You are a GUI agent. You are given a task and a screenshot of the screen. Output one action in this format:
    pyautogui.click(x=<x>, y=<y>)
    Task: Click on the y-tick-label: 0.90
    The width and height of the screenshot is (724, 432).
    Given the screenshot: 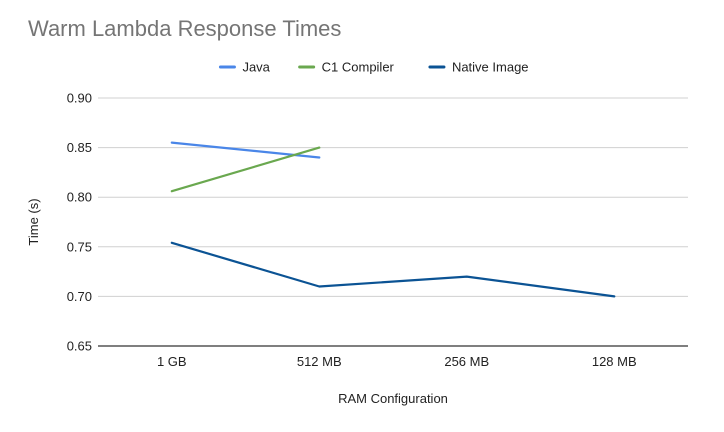 What is the action you would take?
    pyautogui.click(x=79, y=98)
    